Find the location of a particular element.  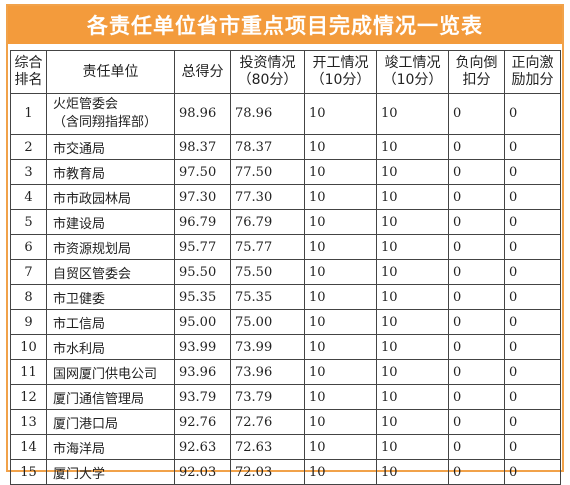

cell-invest: 75.00 is located at coordinates (267, 322).